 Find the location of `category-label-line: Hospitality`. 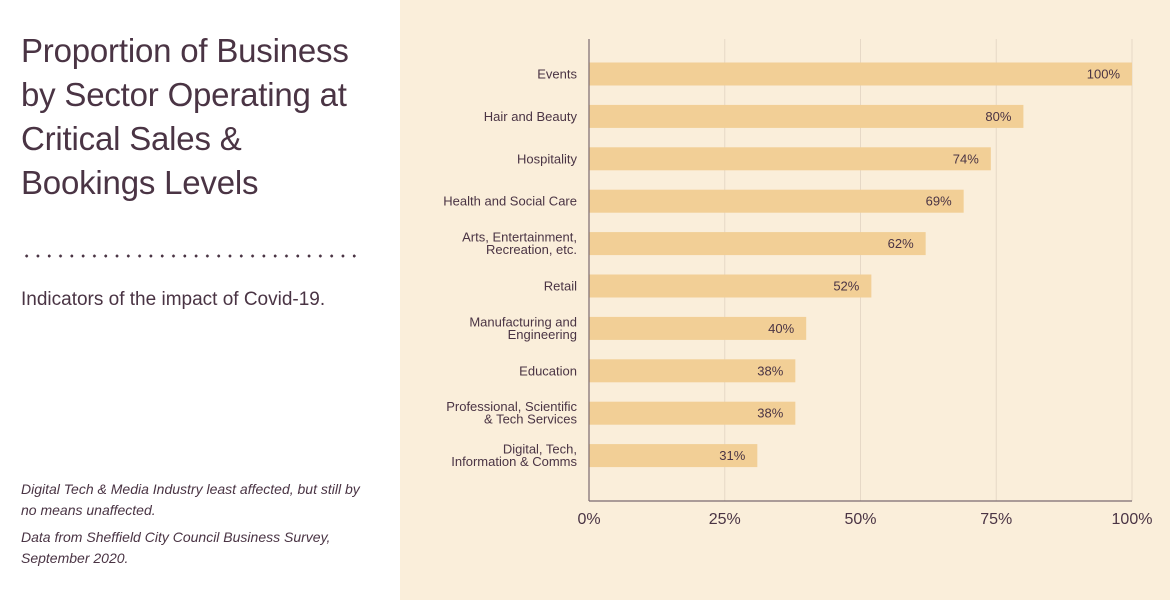

category-label-line: Hospitality is located at coordinates (547, 158).